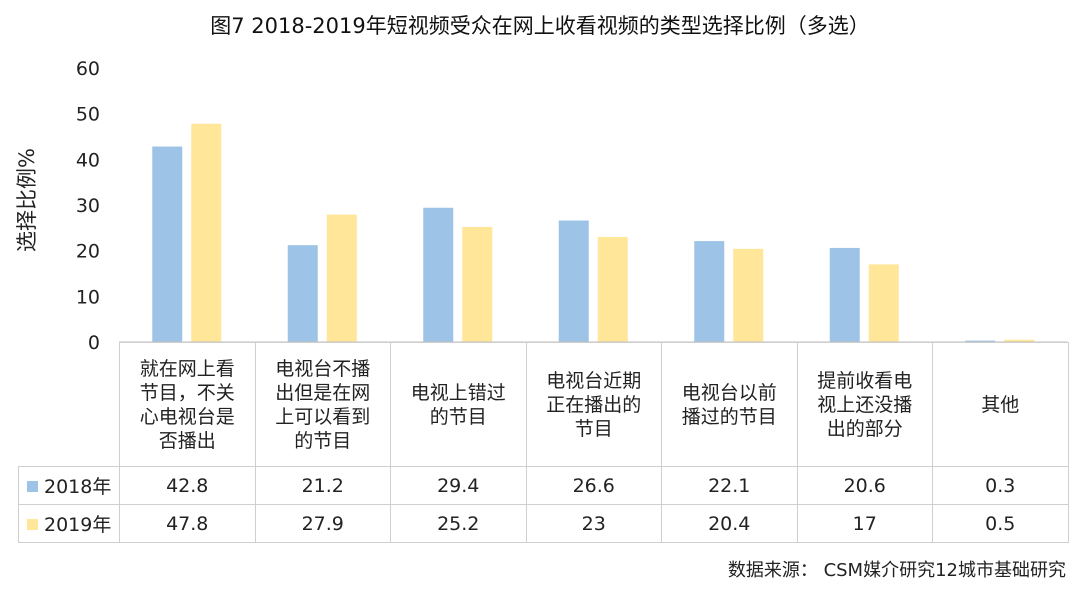  What do you see at coordinates (78, 525) in the screenshot?
I see `legend-label: 2019年` at bounding box center [78, 525].